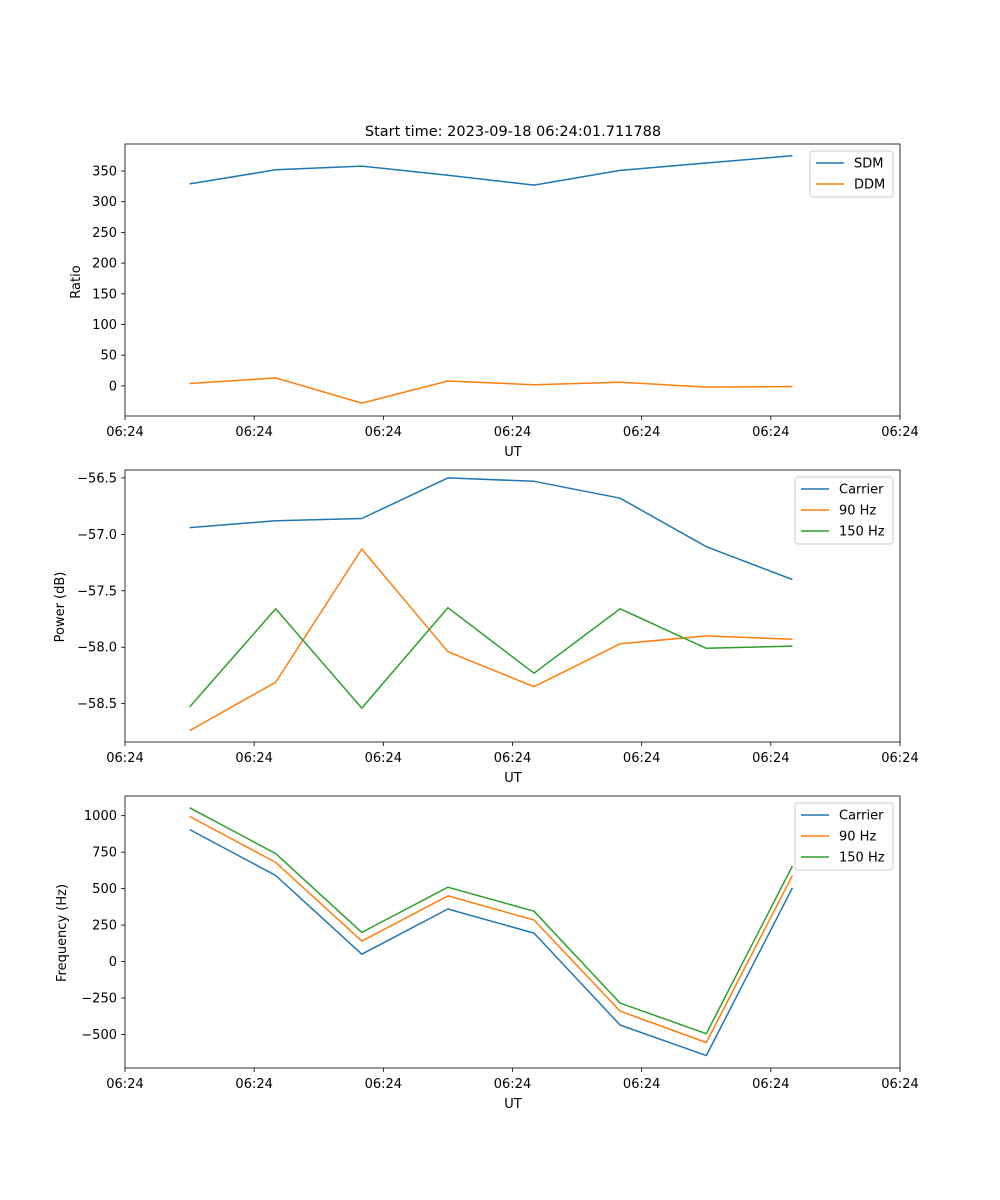 The width and height of the screenshot is (1000, 1200). I want to click on series-line-ddm, so click(491, 390).